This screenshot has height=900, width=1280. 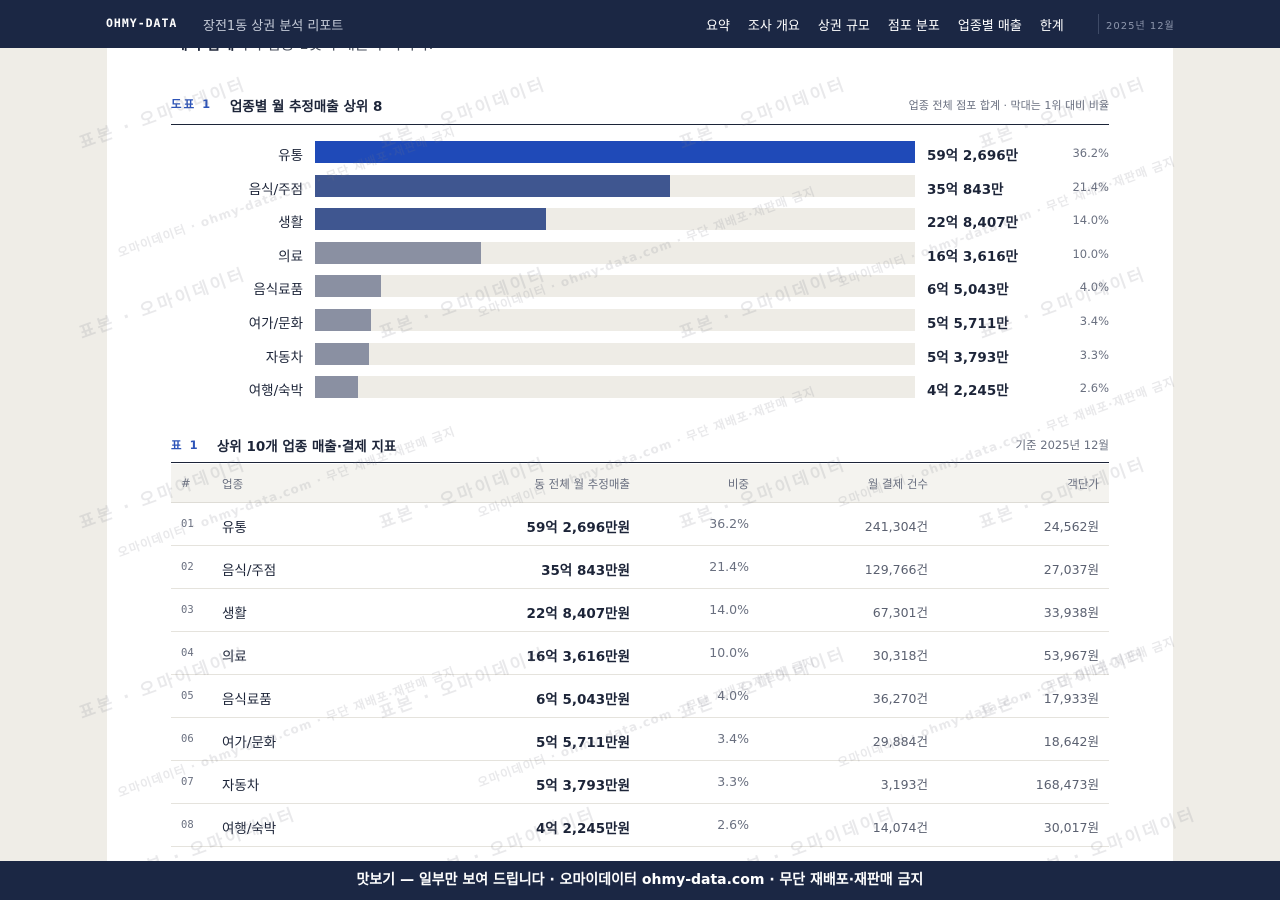 I want to click on row-sales: 6억 5,043만원, so click(x=582, y=700).